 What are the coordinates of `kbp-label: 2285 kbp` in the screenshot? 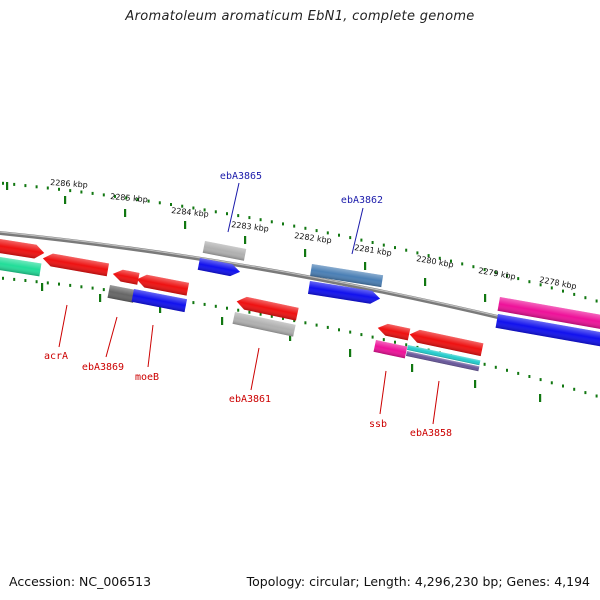 It's located at (129, 198).